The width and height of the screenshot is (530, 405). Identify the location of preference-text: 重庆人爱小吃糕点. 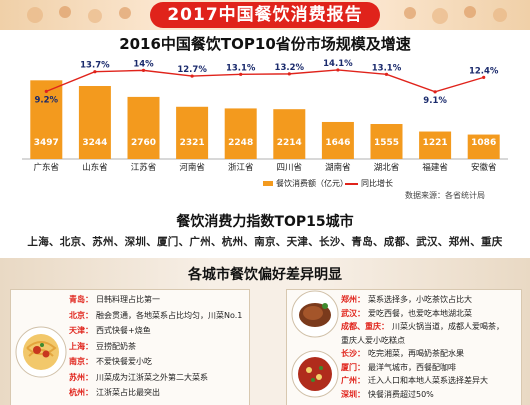
(373, 340).